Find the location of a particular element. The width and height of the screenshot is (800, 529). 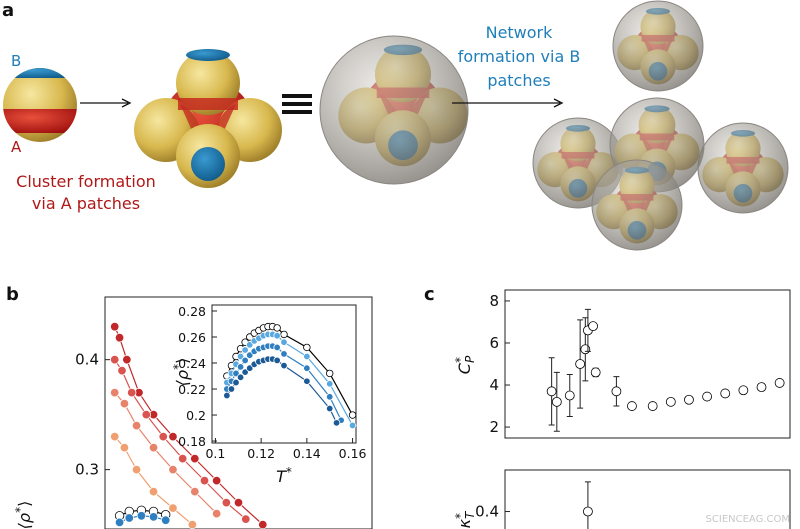

caption: formation via B is located at coordinates (519, 56).